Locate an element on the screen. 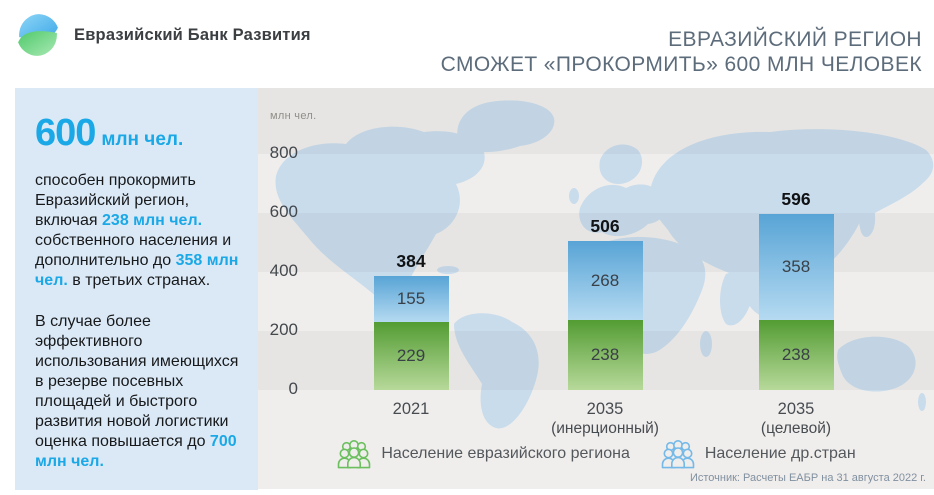  bar-group: 506 268 238 is located at coordinates (605, 303).